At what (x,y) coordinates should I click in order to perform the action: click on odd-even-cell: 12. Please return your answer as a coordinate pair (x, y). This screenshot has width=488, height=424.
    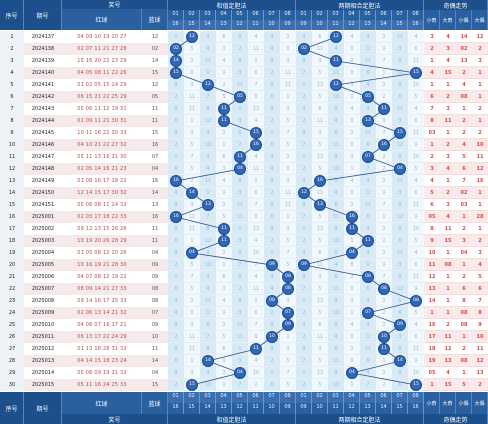
    Looking at the image, I should click on (448, 349).